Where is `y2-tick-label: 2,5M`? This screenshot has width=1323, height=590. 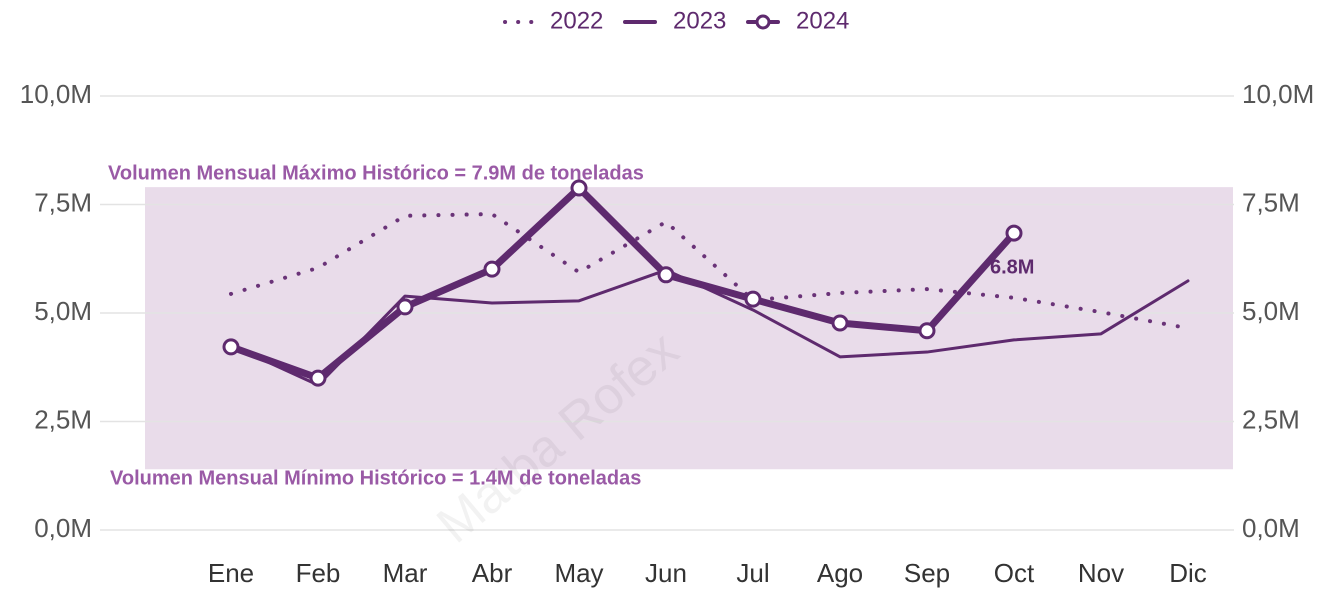
y2-tick-label: 2,5M is located at coordinates (1271, 419).